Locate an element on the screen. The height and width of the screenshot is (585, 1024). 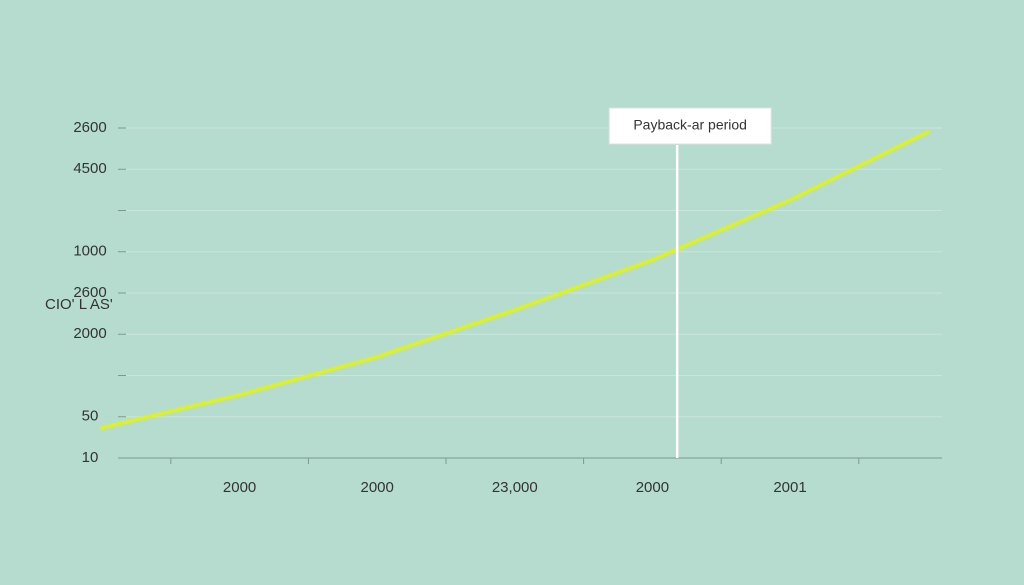
y-tick-label: 2000 is located at coordinates (89, 333).